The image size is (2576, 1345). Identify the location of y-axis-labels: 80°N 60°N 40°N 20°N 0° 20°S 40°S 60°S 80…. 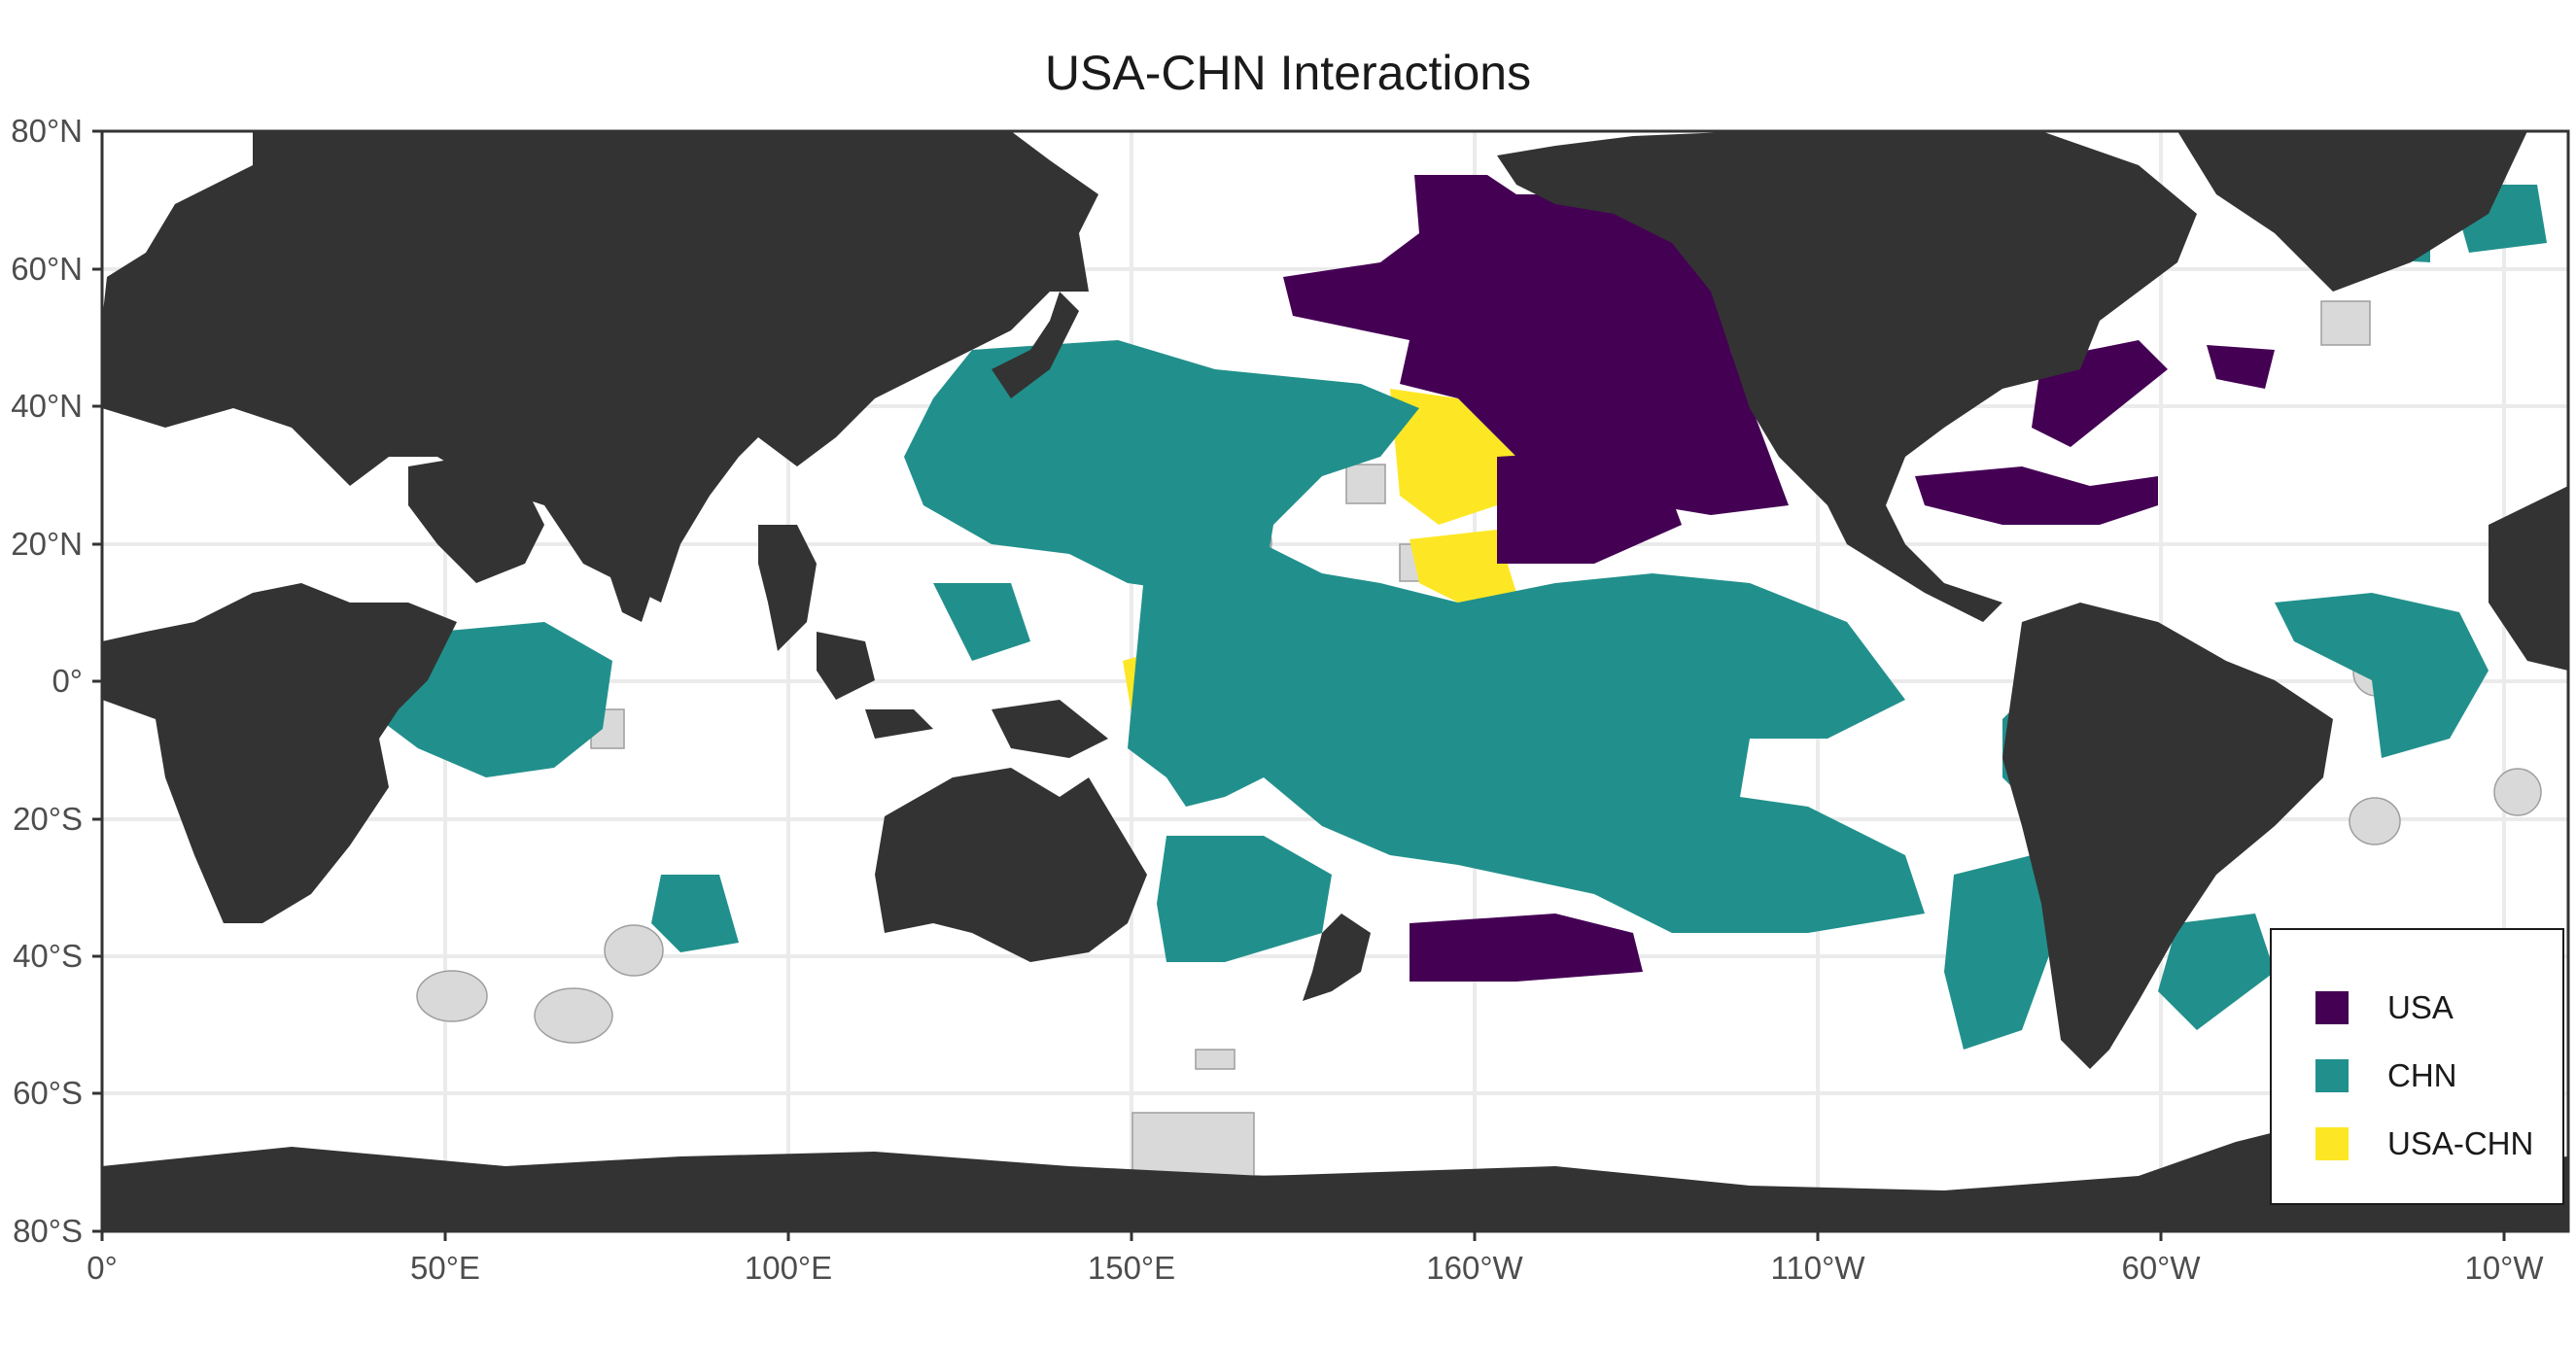
(47, 681).